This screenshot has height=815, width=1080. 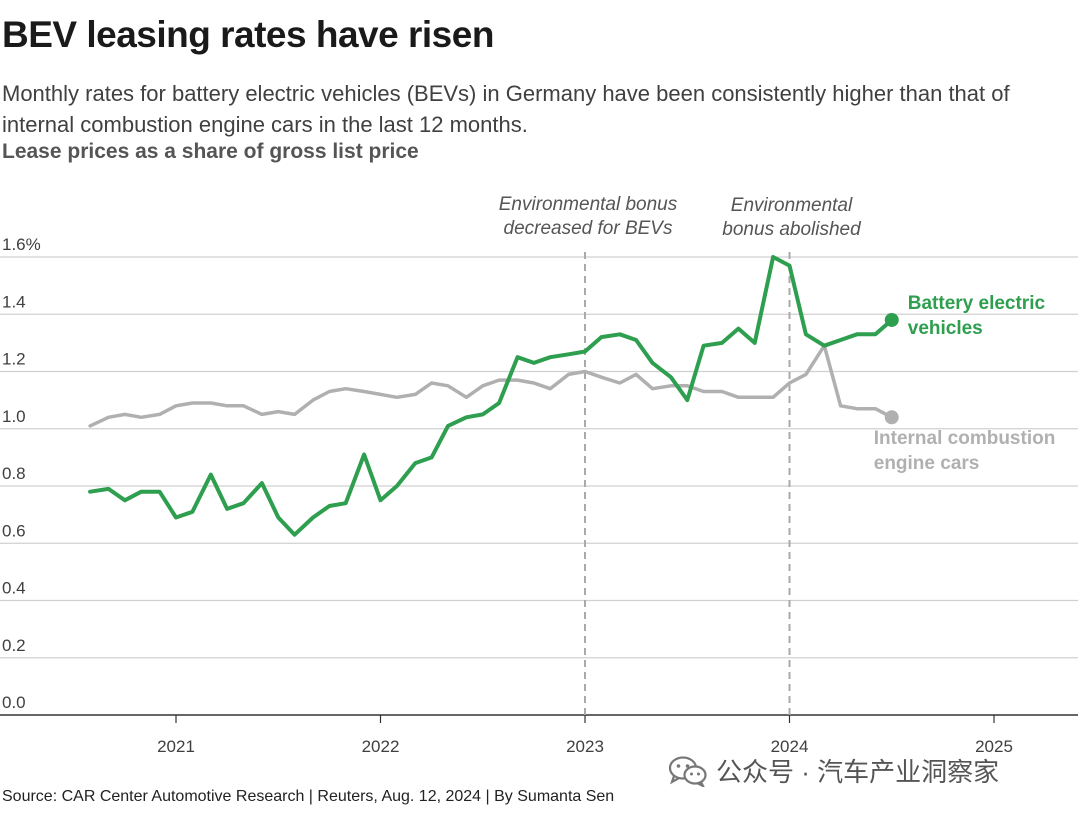 I want to click on x-tick-label: 2021, so click(x=176, y=746).